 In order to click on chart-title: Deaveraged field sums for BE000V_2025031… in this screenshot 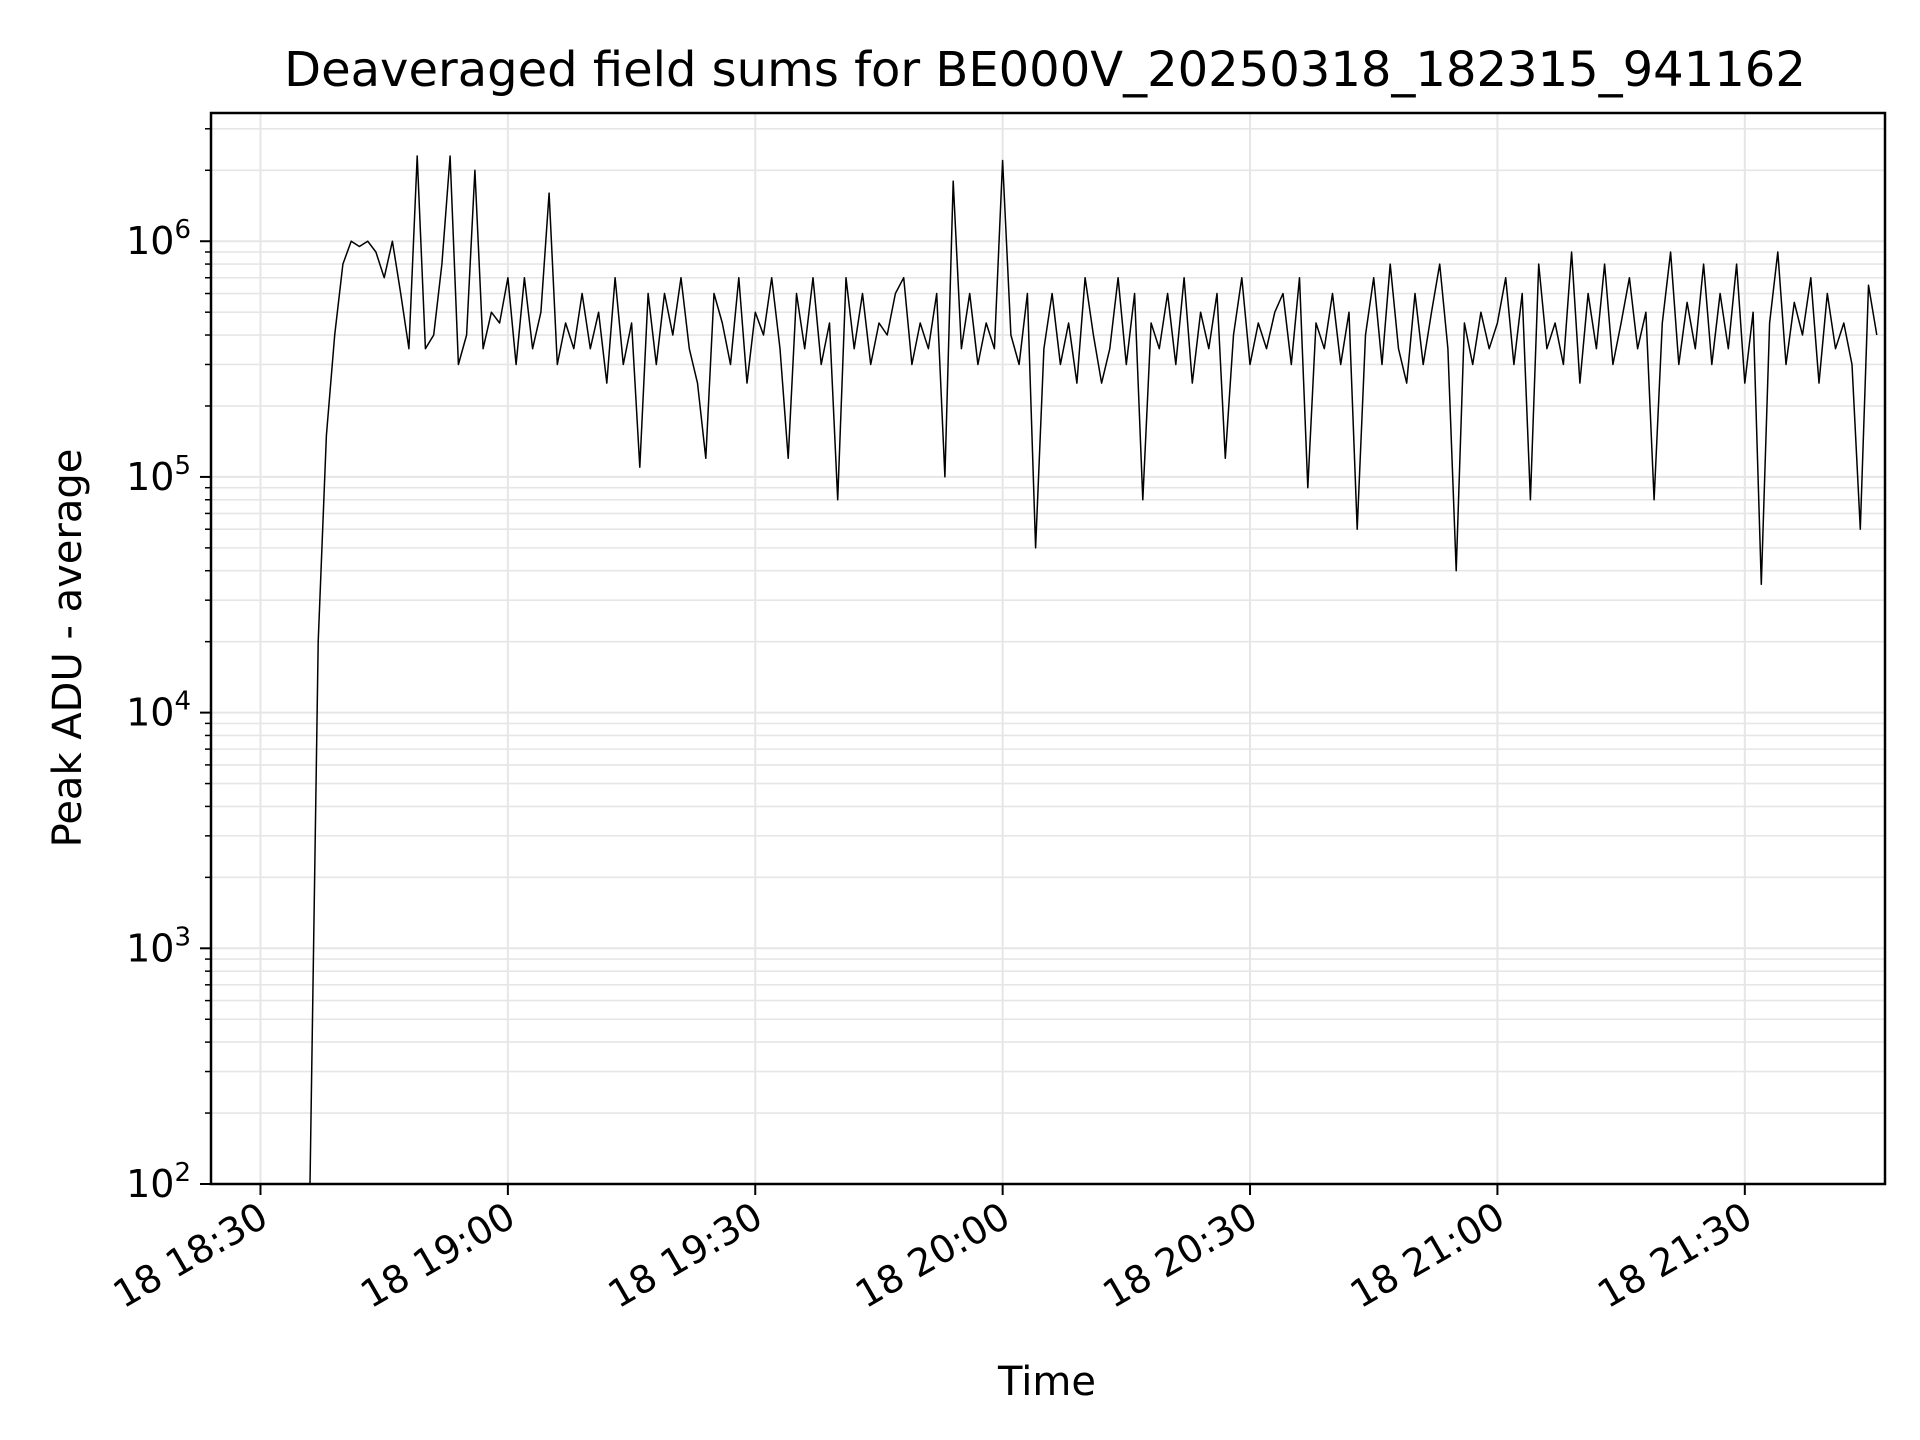, I will do `click(1045, 70)`.